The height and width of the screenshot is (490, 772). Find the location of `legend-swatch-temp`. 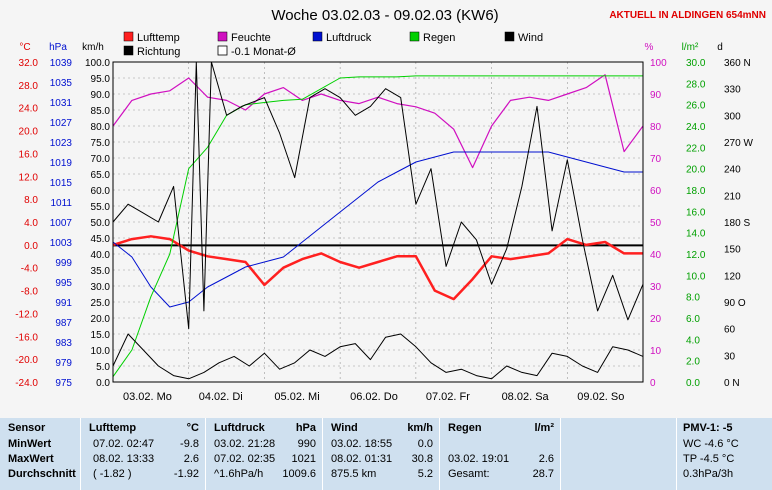

legend-swatch-temp is located at coordinates (128, 36).